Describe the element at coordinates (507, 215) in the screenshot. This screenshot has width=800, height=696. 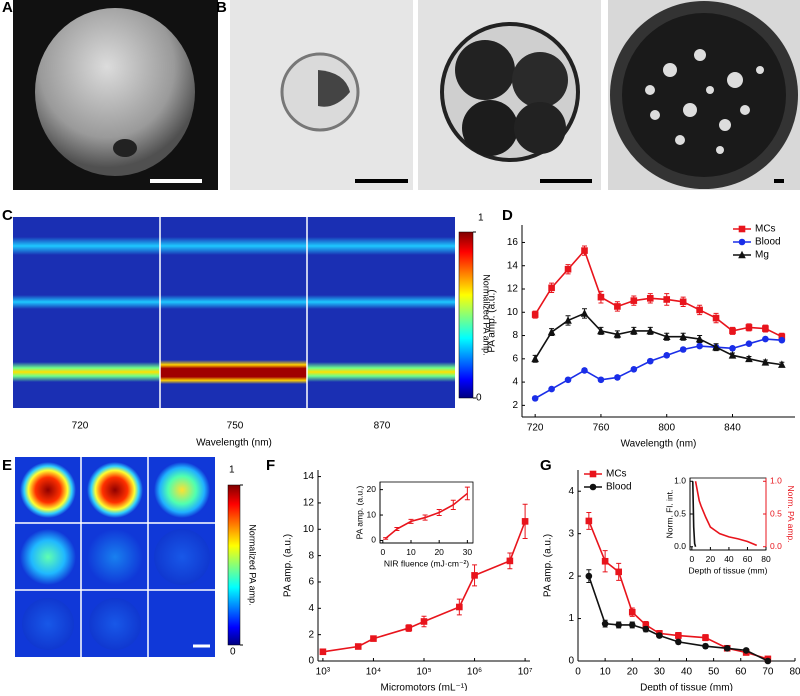
I see `panel-label: D` at that location.